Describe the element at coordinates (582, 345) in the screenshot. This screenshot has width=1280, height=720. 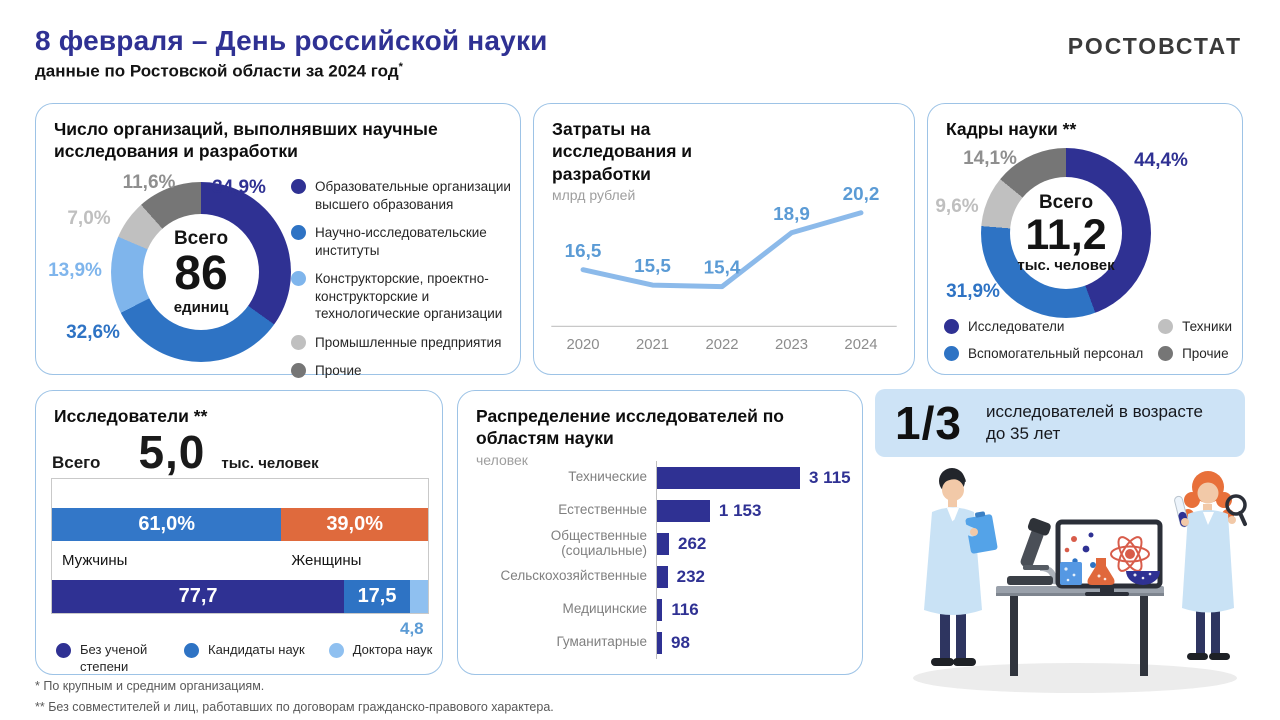
I see `x-axis-tick: 2020` at that location.